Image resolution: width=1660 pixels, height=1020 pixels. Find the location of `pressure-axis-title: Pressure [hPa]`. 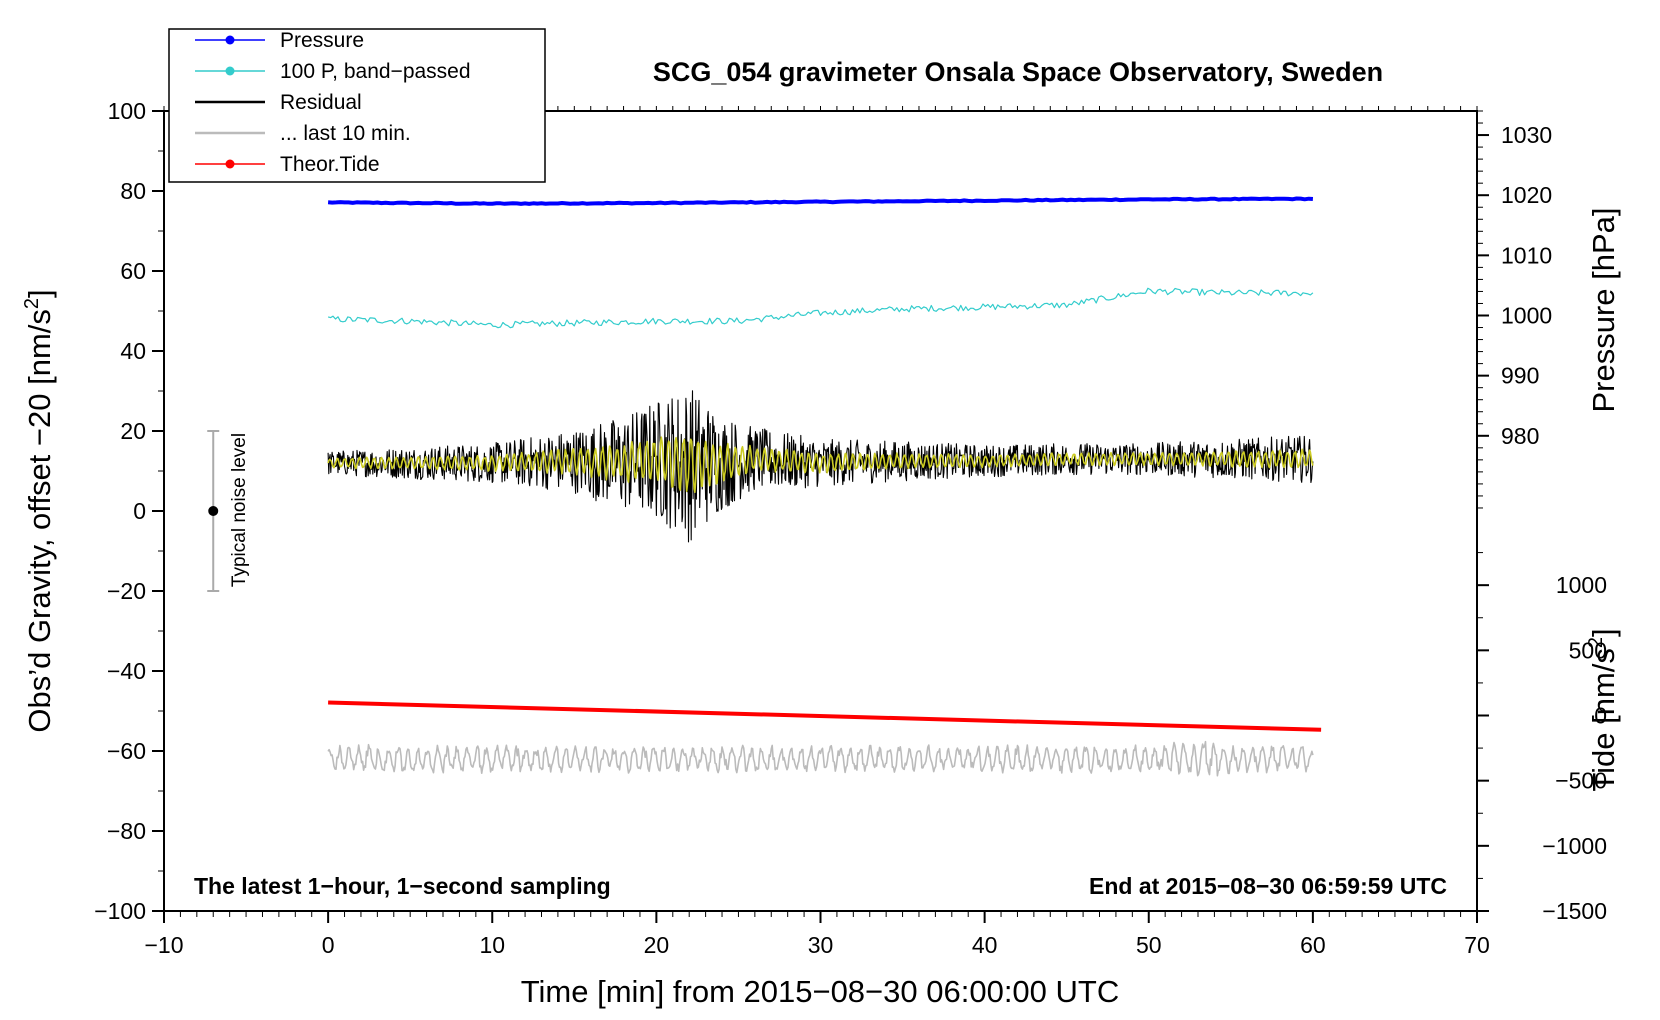

pressure-axis-title: Pressure [hPa] is located at coordinates (1603, 309).